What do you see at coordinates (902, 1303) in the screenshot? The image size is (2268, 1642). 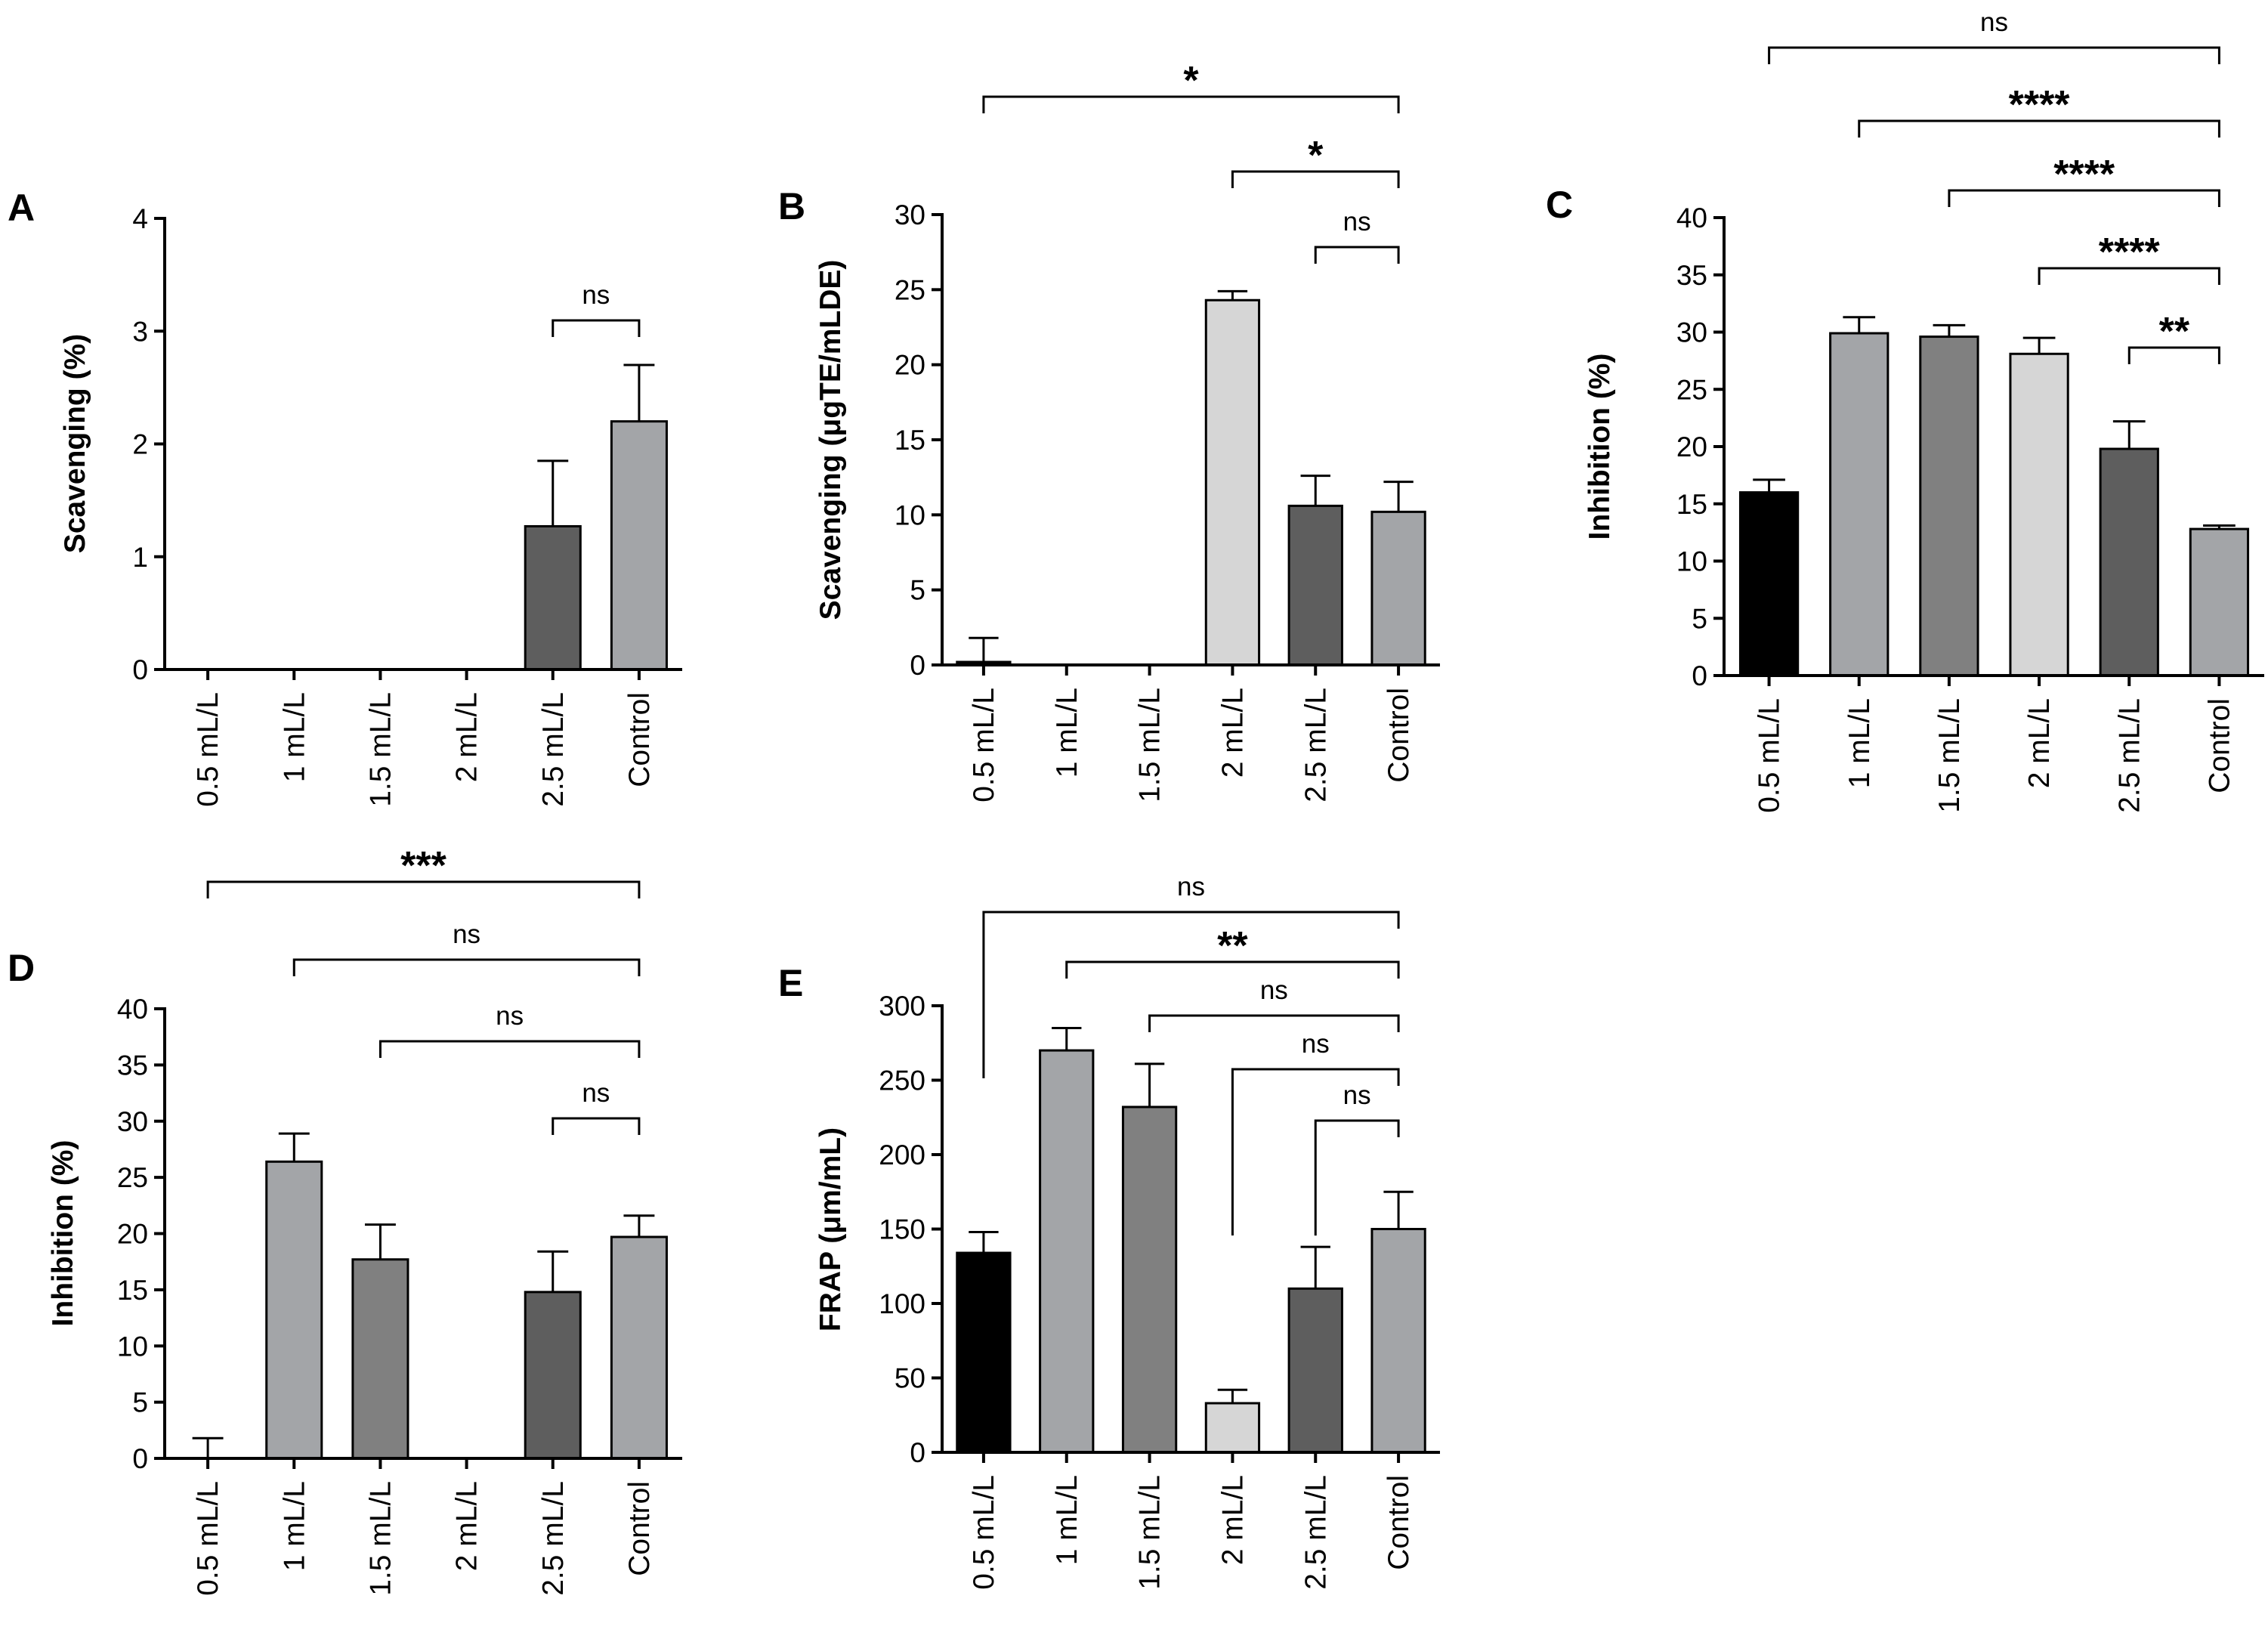 I see `y-tick-label: 100` at bounding box center [902, 1303].